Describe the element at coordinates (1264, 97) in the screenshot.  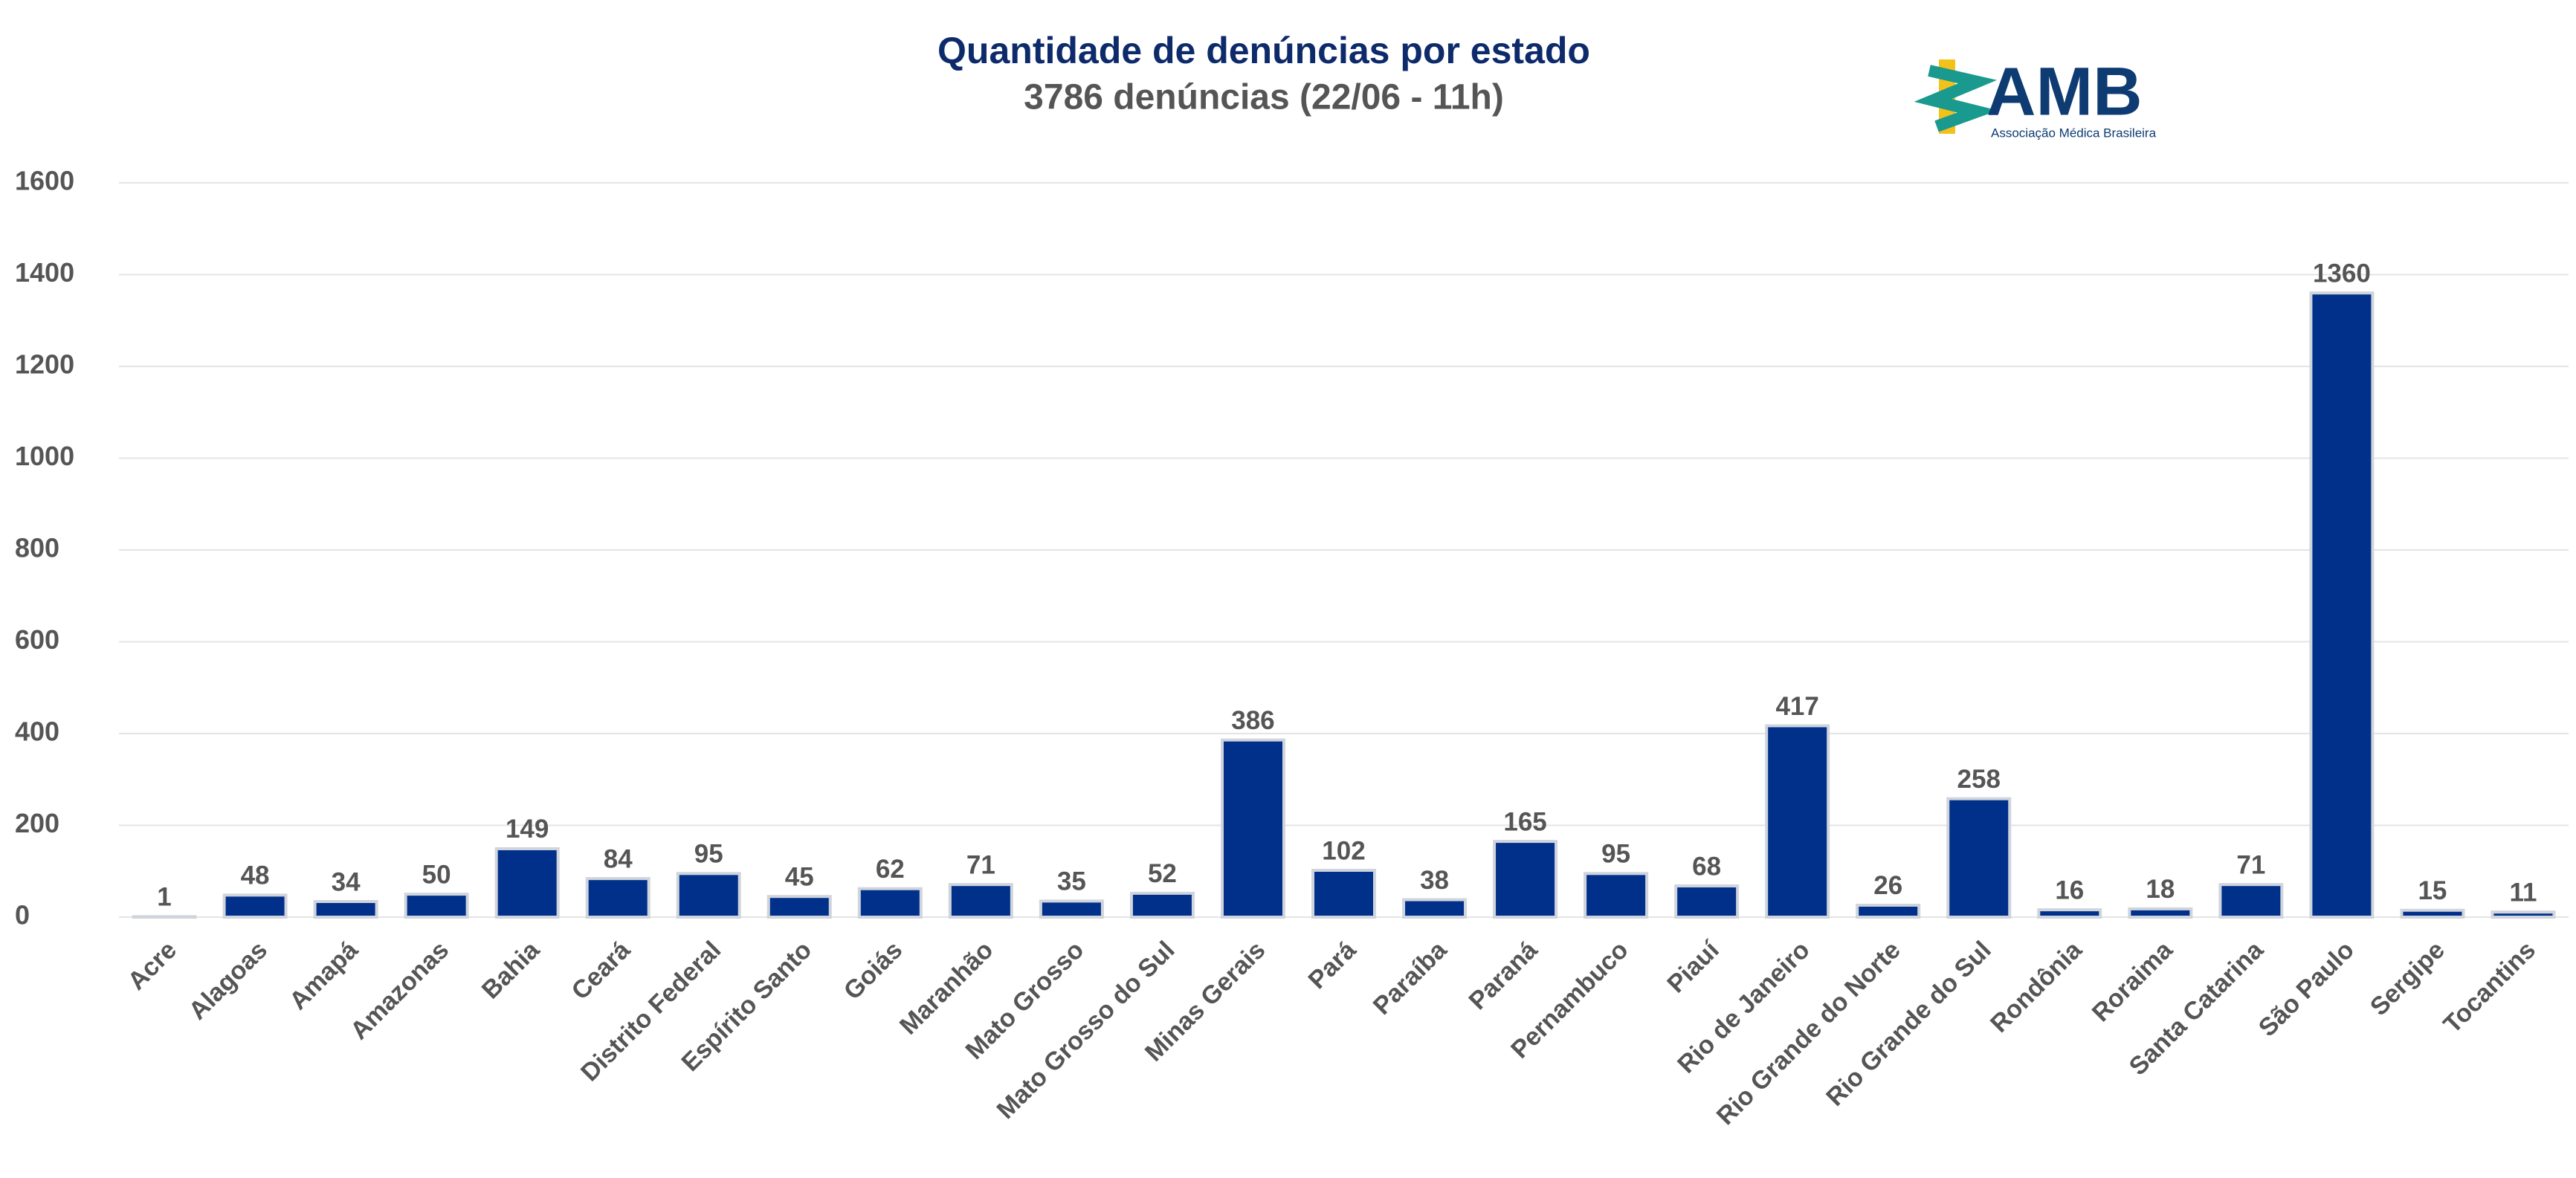
I see `chart-subtitle: 3786 denúncias (22/06 - 11h)` at that location.